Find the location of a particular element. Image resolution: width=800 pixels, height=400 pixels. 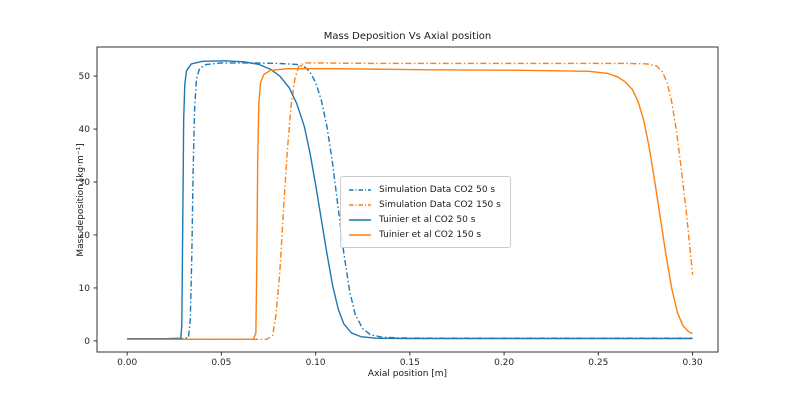

x-tick-label: 0.25 is located at coordinates (598, 363).